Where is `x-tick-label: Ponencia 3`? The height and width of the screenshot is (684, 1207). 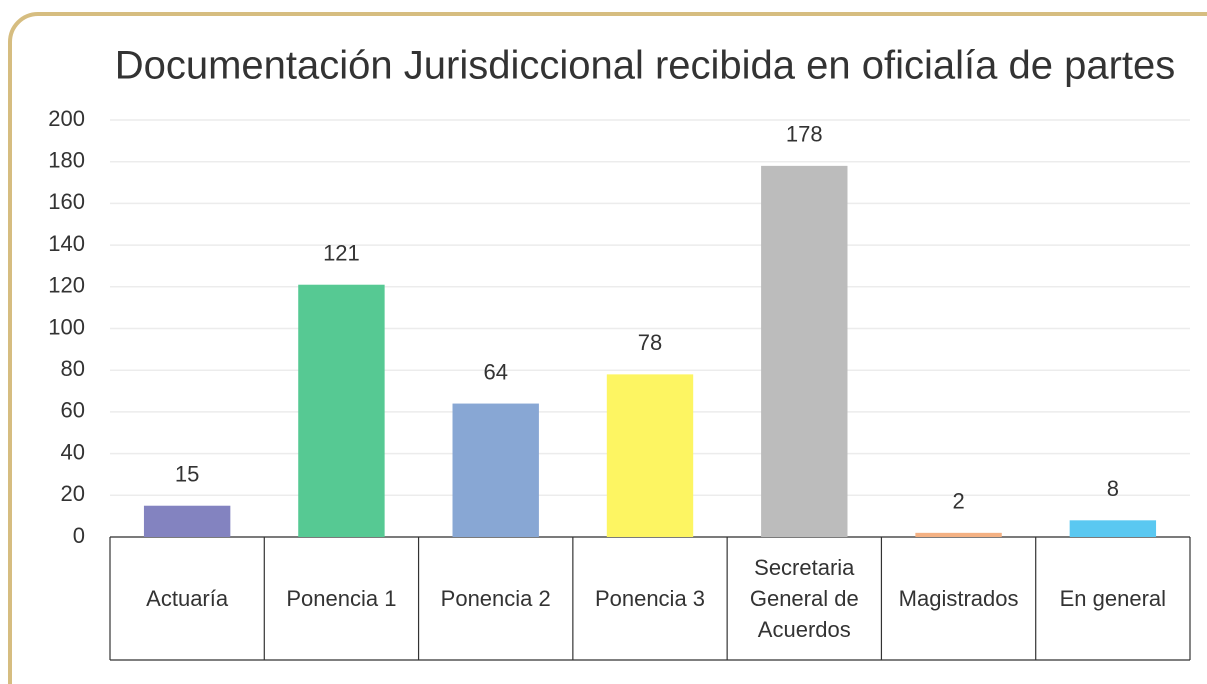
x-tick-label: Ponencia 3 is located at coordinates (650, 598).